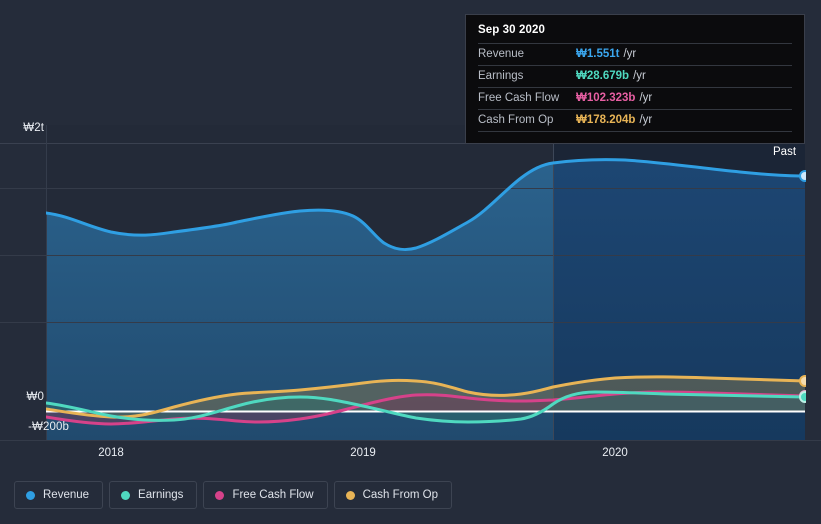 The width and height of the screenshot is (821, 524). I want to click on legend-item-revenue: Revenue, so click(59, 495).